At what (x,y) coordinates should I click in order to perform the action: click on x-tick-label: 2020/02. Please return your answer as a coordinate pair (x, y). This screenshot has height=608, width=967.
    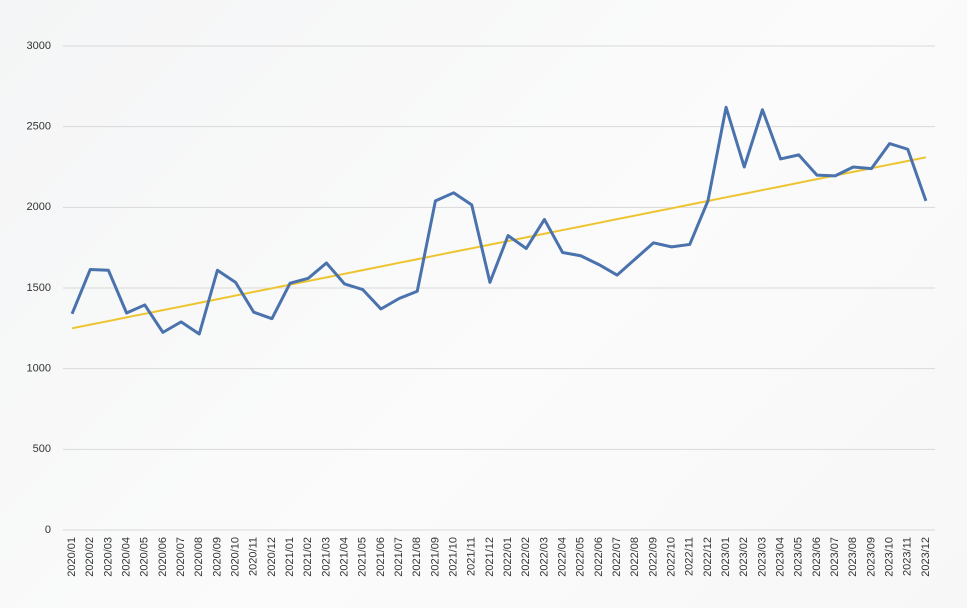
    Looking at the image, I should click on (90, 557).